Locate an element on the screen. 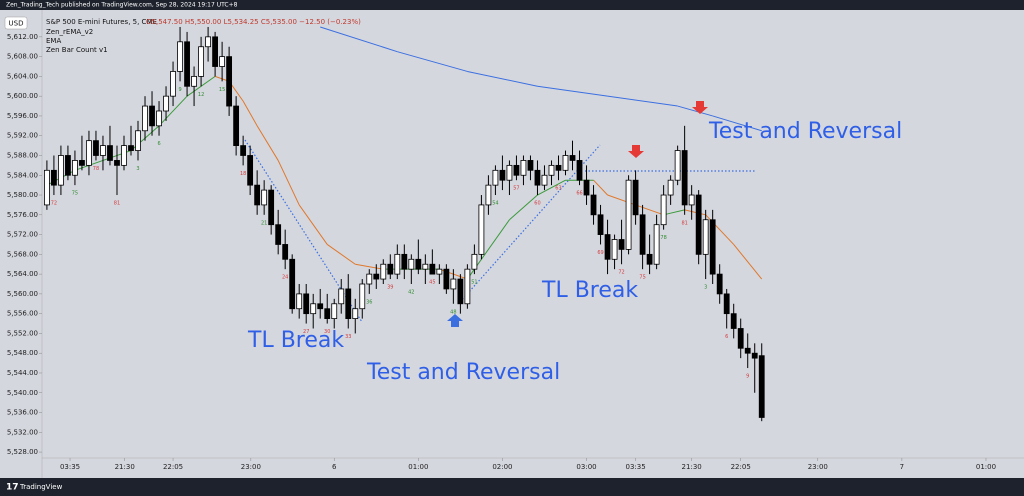  x-tick-label: 03:00 is located at coordinates (586, 467).